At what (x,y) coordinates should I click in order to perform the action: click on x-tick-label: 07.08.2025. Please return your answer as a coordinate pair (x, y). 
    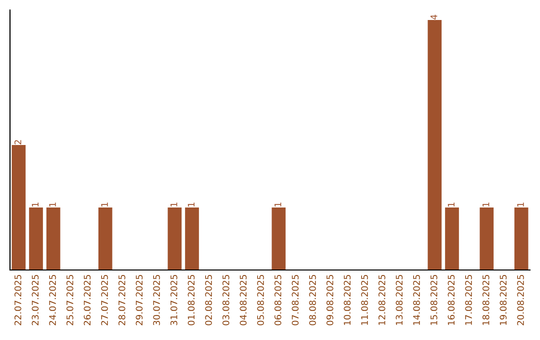
    Looking at the image, I should click on (295, 300).